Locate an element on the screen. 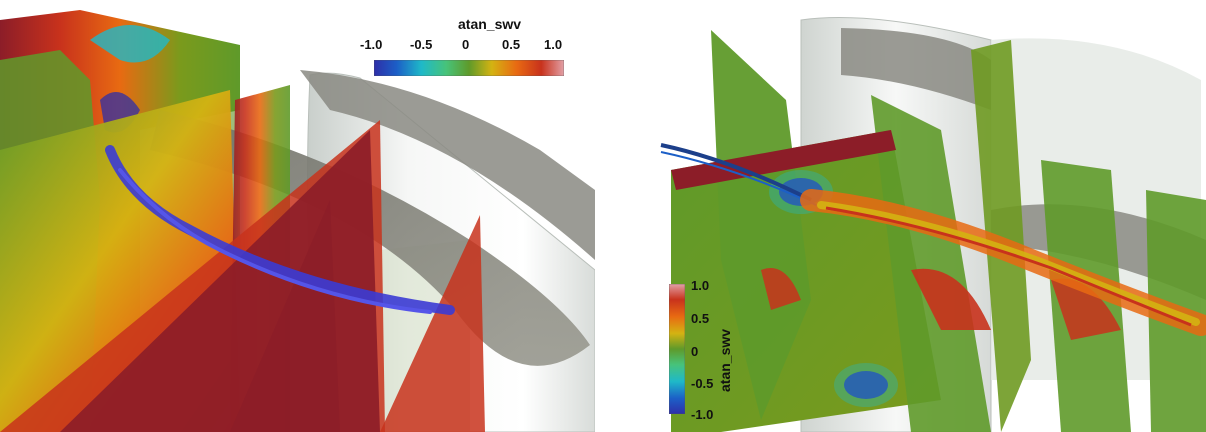 The height and width of the screenshot is (432, 1206). vortex-core is located at coordinates (866, 385).